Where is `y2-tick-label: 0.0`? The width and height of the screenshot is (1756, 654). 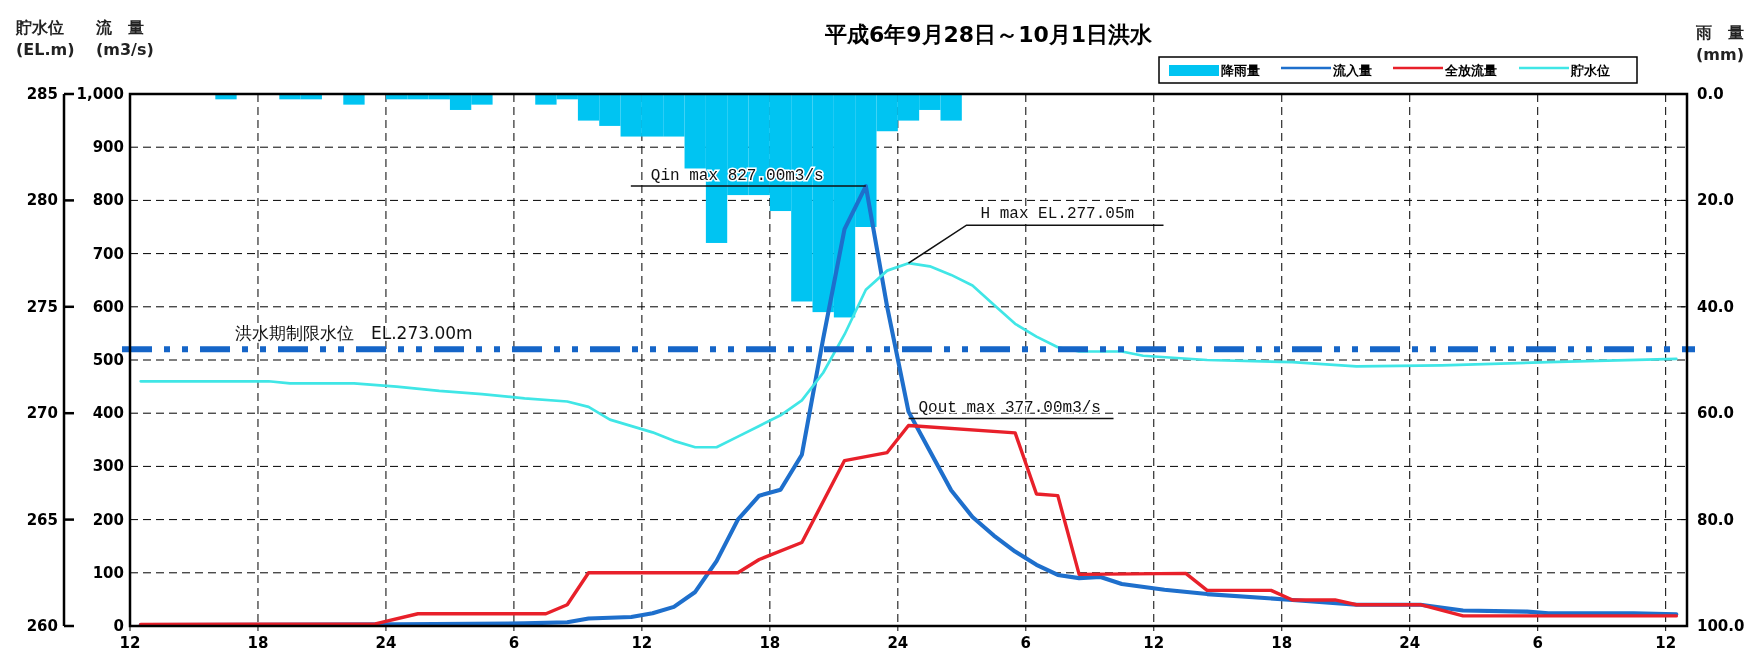
y2-tick-label: 0.0 is located at coordinates (1710, 94).